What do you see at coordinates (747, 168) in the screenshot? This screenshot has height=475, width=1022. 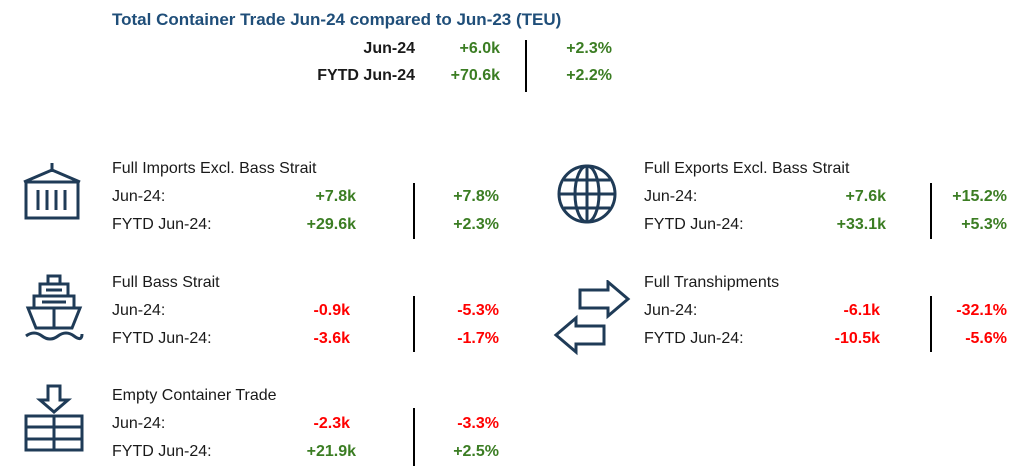 I see `section-title: Full Exports Excl. Bass Strait` at bounding box center [747, 168].